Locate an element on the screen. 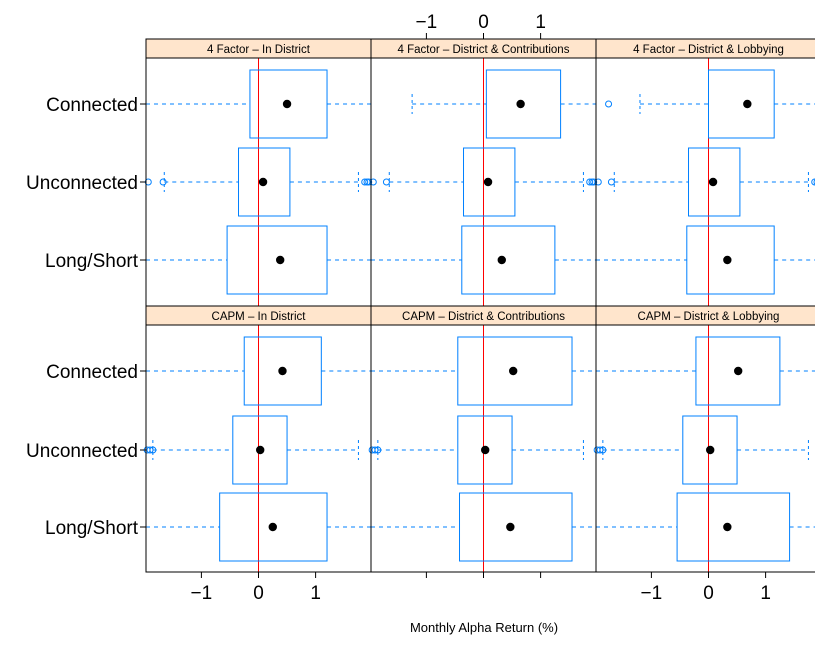 The height and width of the screenshot is (645, 815). panel-title: CAPM – District & Contributions is located at coordinates (483, 317).